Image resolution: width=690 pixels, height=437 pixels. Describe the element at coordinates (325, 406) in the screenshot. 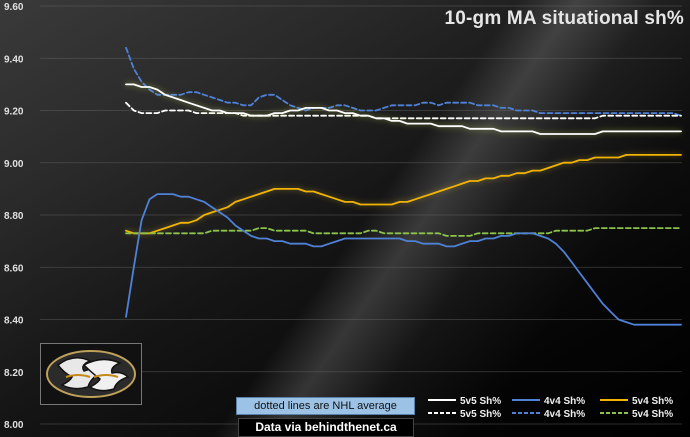

I see `note-box: dotted lines are NHL average` at that location.